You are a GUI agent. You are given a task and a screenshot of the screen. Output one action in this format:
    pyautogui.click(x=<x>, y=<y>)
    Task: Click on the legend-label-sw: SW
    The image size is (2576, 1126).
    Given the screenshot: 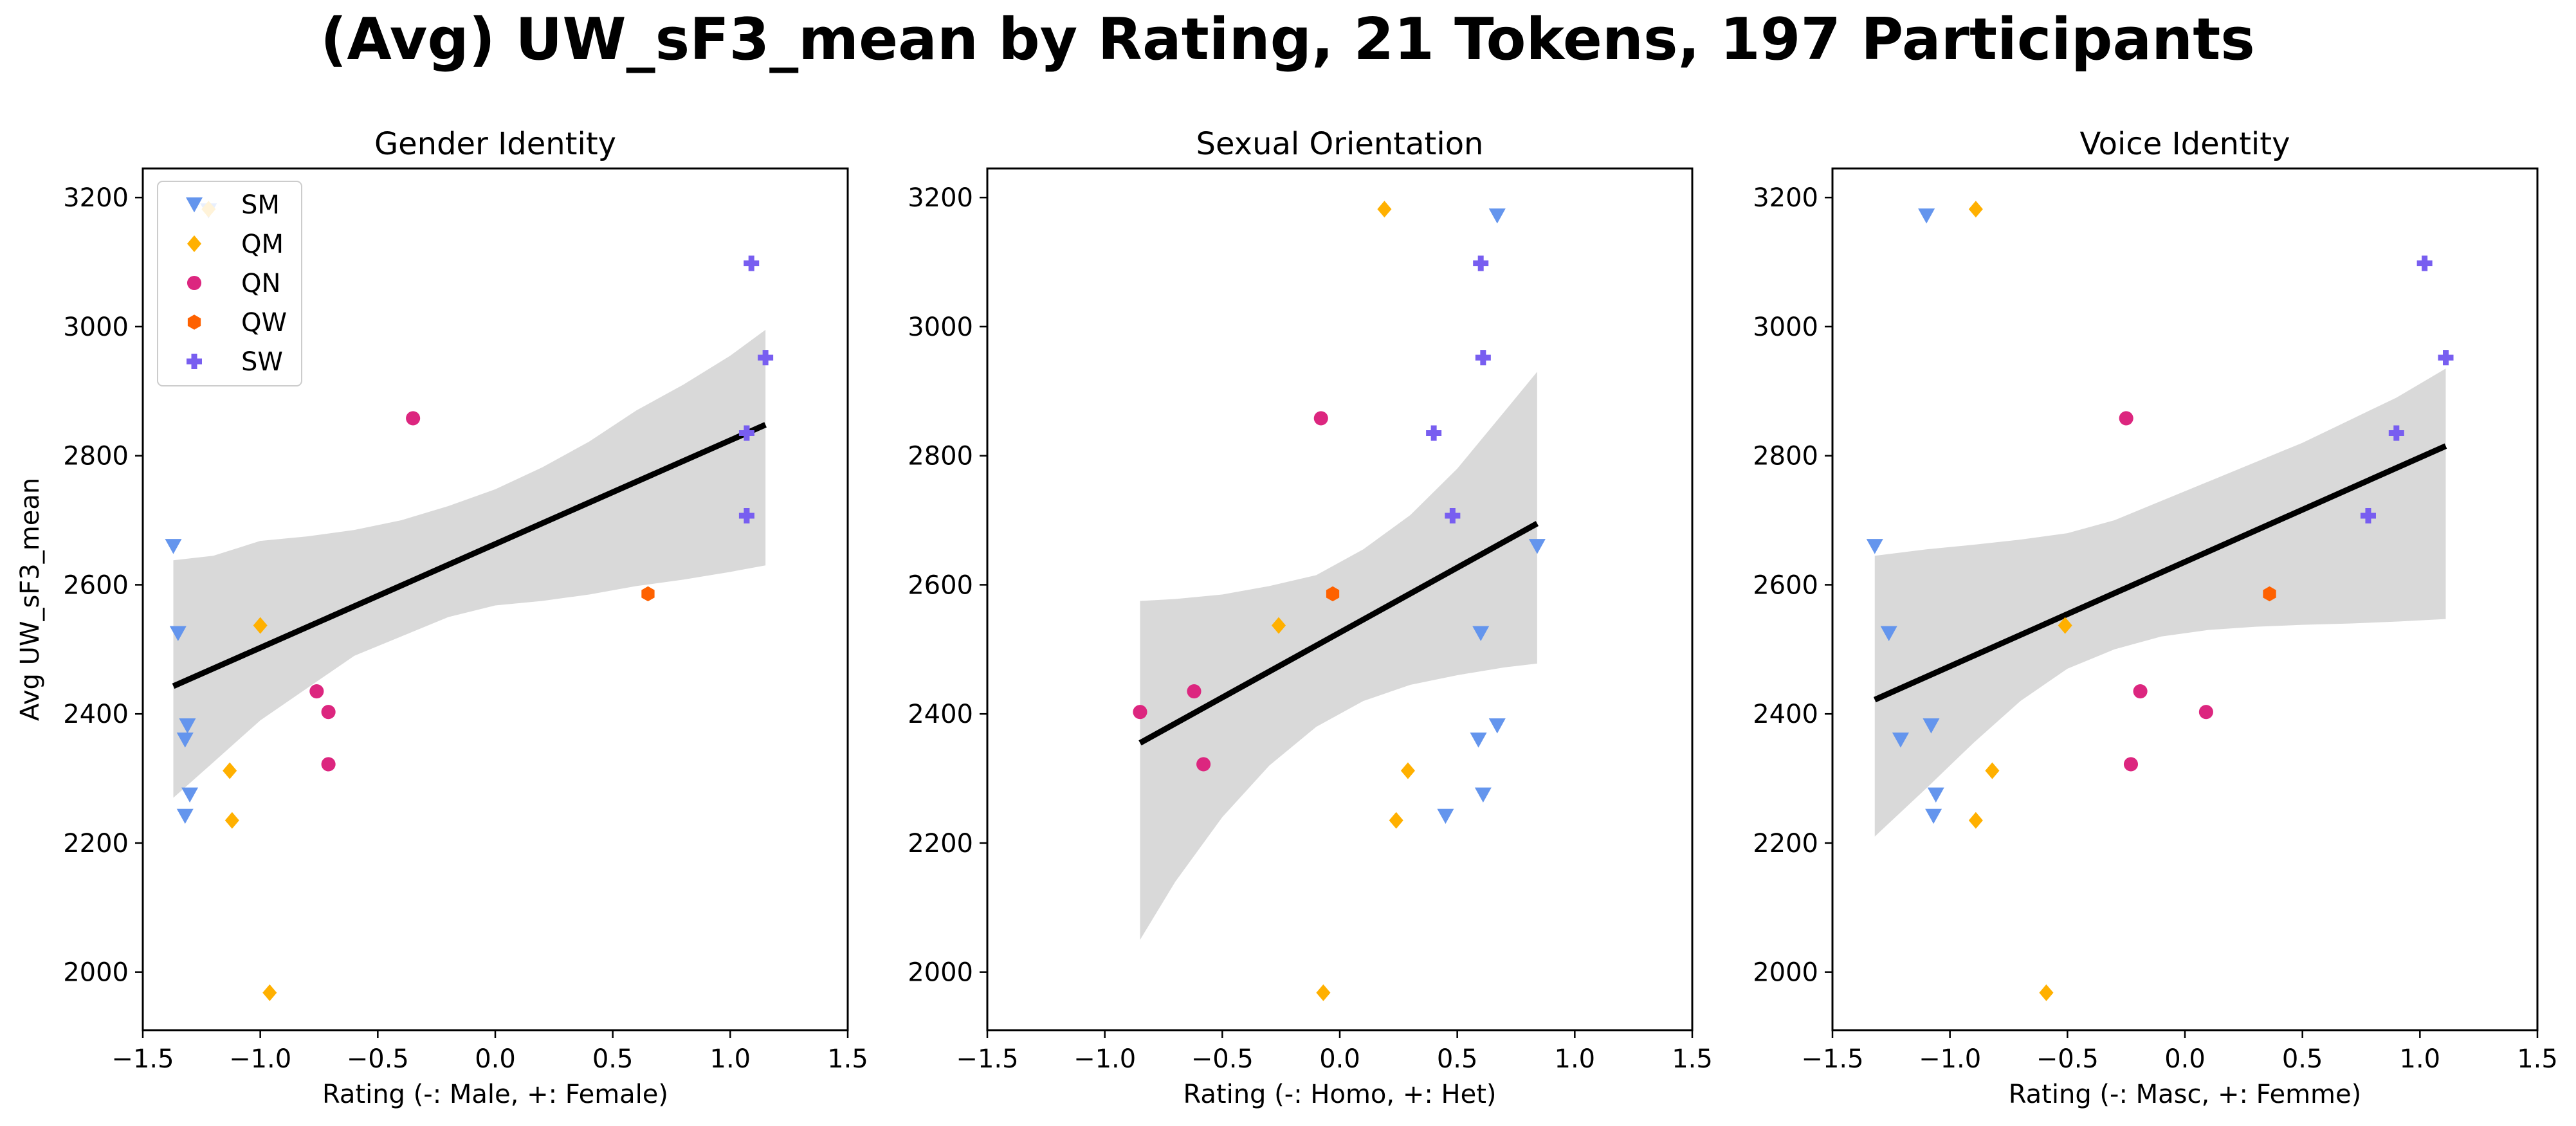 What is the action you would take?
    pyautogui.click(x=262, y=362)
    